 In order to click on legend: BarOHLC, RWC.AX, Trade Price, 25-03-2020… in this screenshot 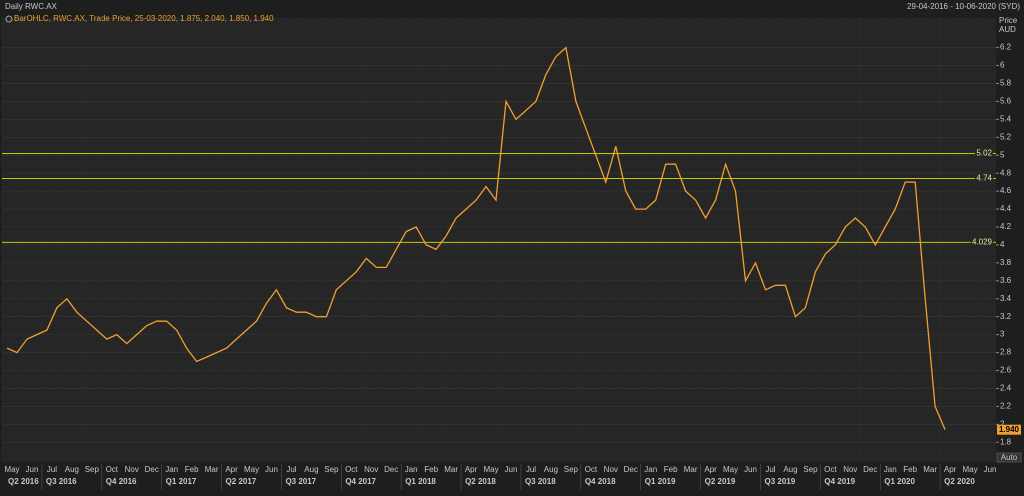, I will do `click(144, 18)`.